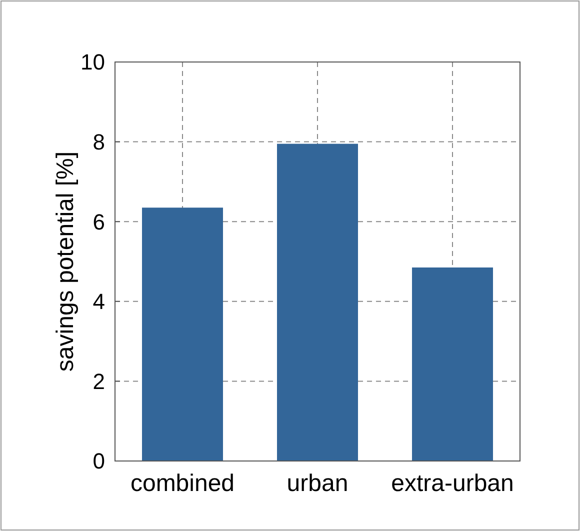  Describe the element at coordinates (65, 261) in the screenshot. I see `y-axis-title: savings potential [%]` at that location.